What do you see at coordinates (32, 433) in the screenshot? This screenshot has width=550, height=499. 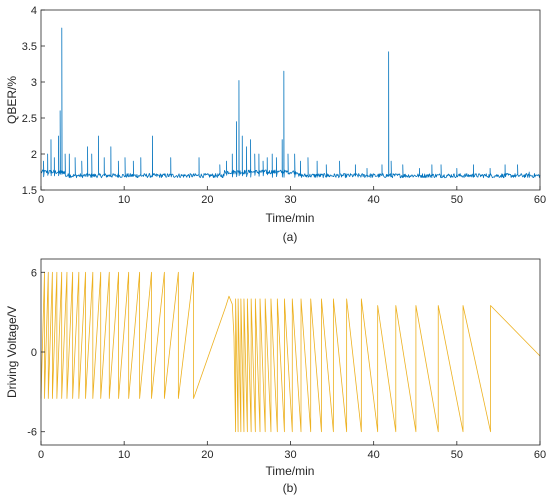 I see `b-ytick-label: -6` at bounding box center [32, 433].